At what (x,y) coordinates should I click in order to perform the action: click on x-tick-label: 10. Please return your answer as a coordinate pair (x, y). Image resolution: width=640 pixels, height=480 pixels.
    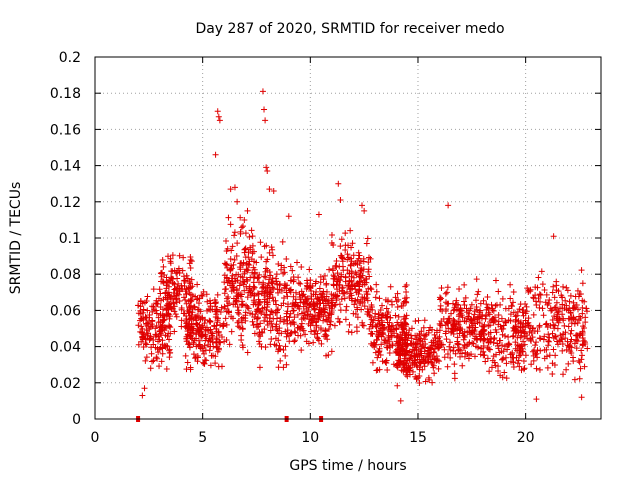
    Looking at the image, I should click on (310, 438).